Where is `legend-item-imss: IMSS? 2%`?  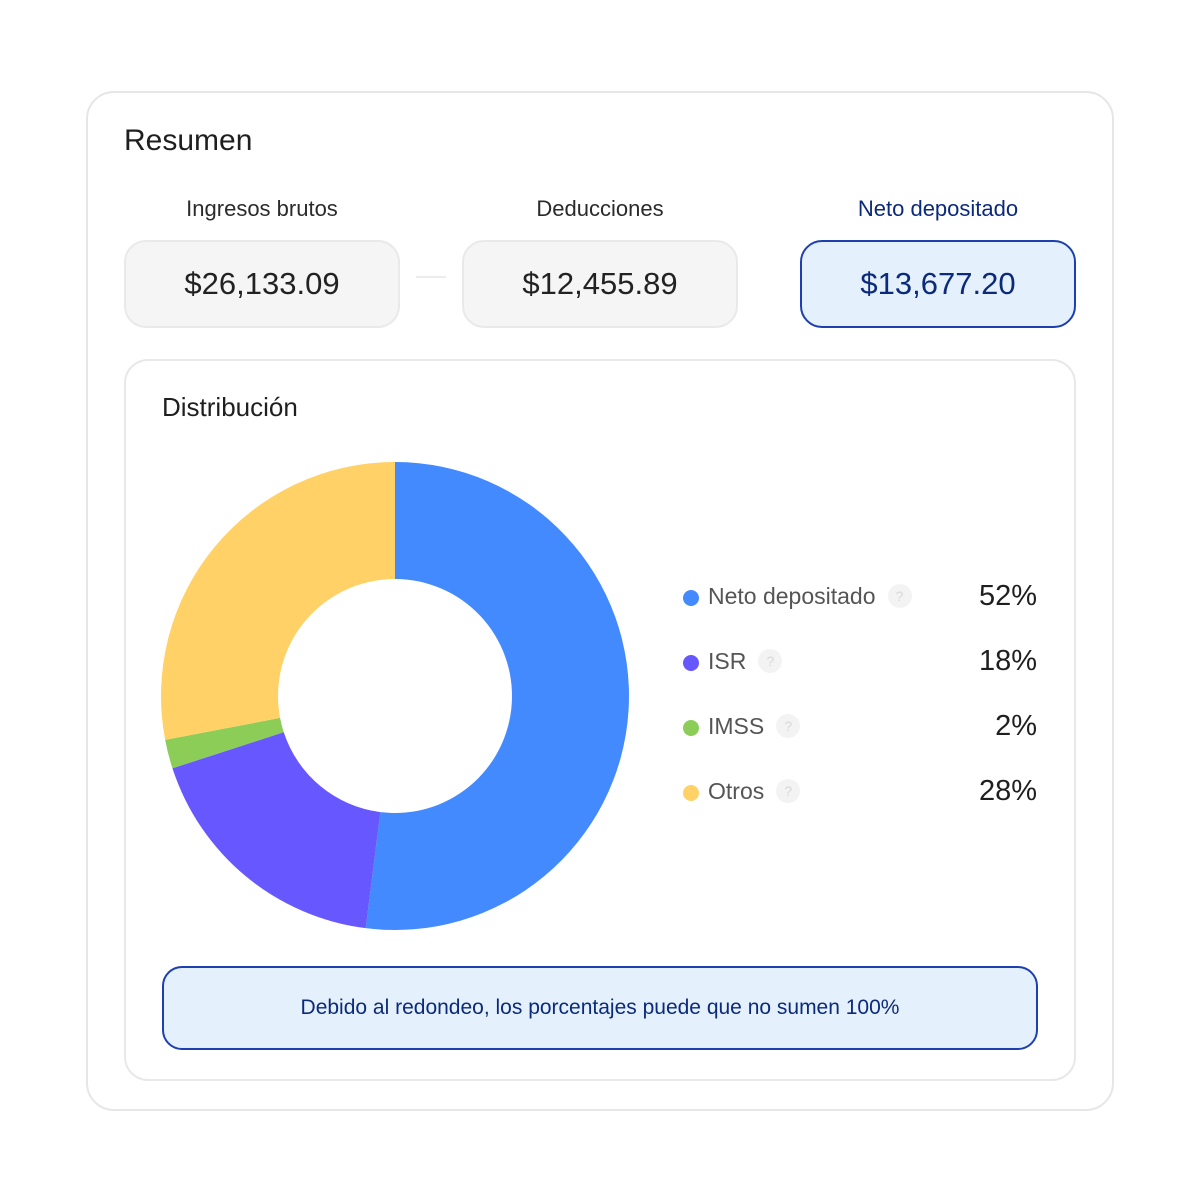
legend-item-imss: IMSS? 2% is located at coordinates (861, 728).